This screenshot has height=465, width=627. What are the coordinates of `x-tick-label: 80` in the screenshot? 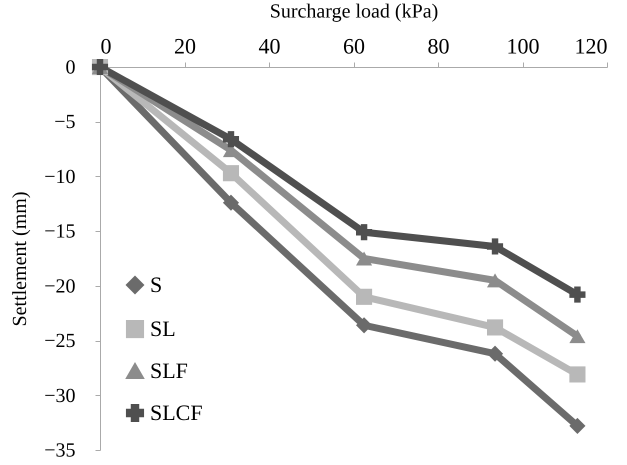 It's located at (439, 46).